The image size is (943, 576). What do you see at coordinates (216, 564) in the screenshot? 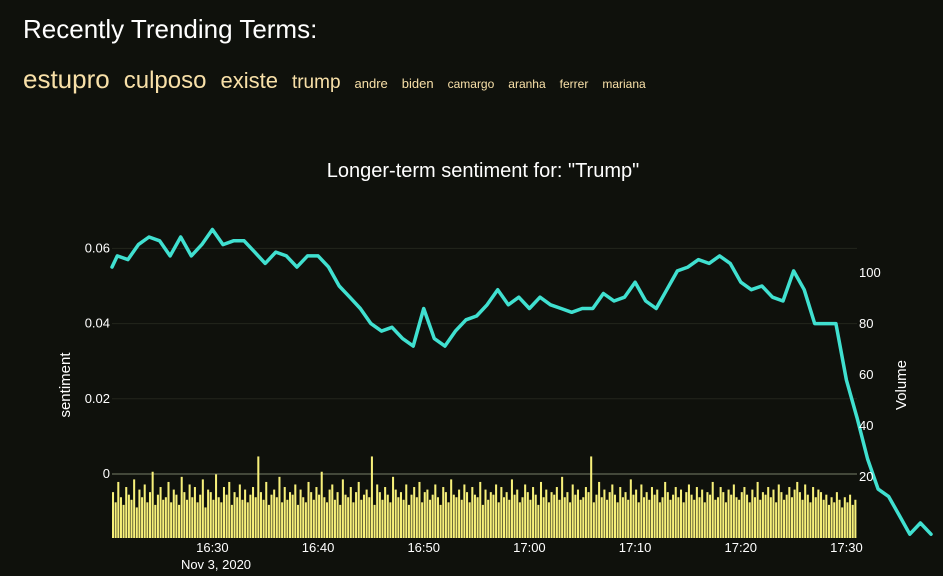
I see `x-axis-date-label: Nov 3, 2020` at bounding box center [216, 564].